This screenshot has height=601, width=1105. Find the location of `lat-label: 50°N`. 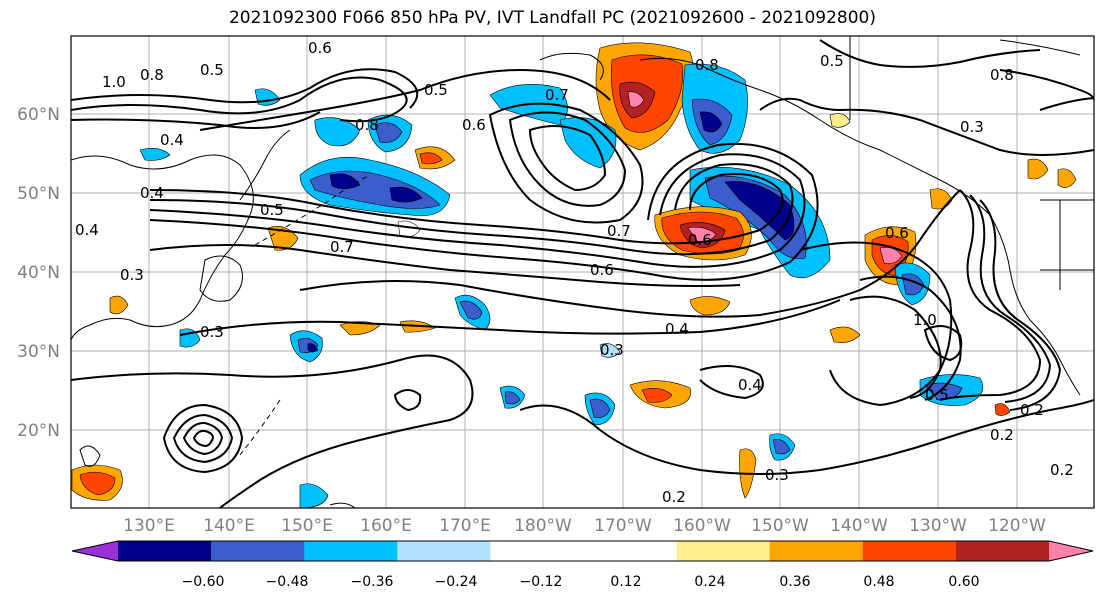

lat-label: 50°N is located at coordinates (38, 194).